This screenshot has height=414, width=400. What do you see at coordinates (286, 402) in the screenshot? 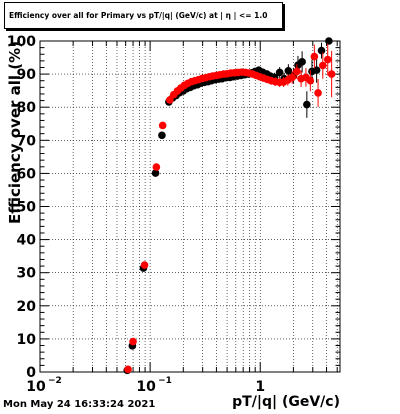
I see `x-axis-label: pT/|q| (GeV/c)` at bounding box center [286, 402].